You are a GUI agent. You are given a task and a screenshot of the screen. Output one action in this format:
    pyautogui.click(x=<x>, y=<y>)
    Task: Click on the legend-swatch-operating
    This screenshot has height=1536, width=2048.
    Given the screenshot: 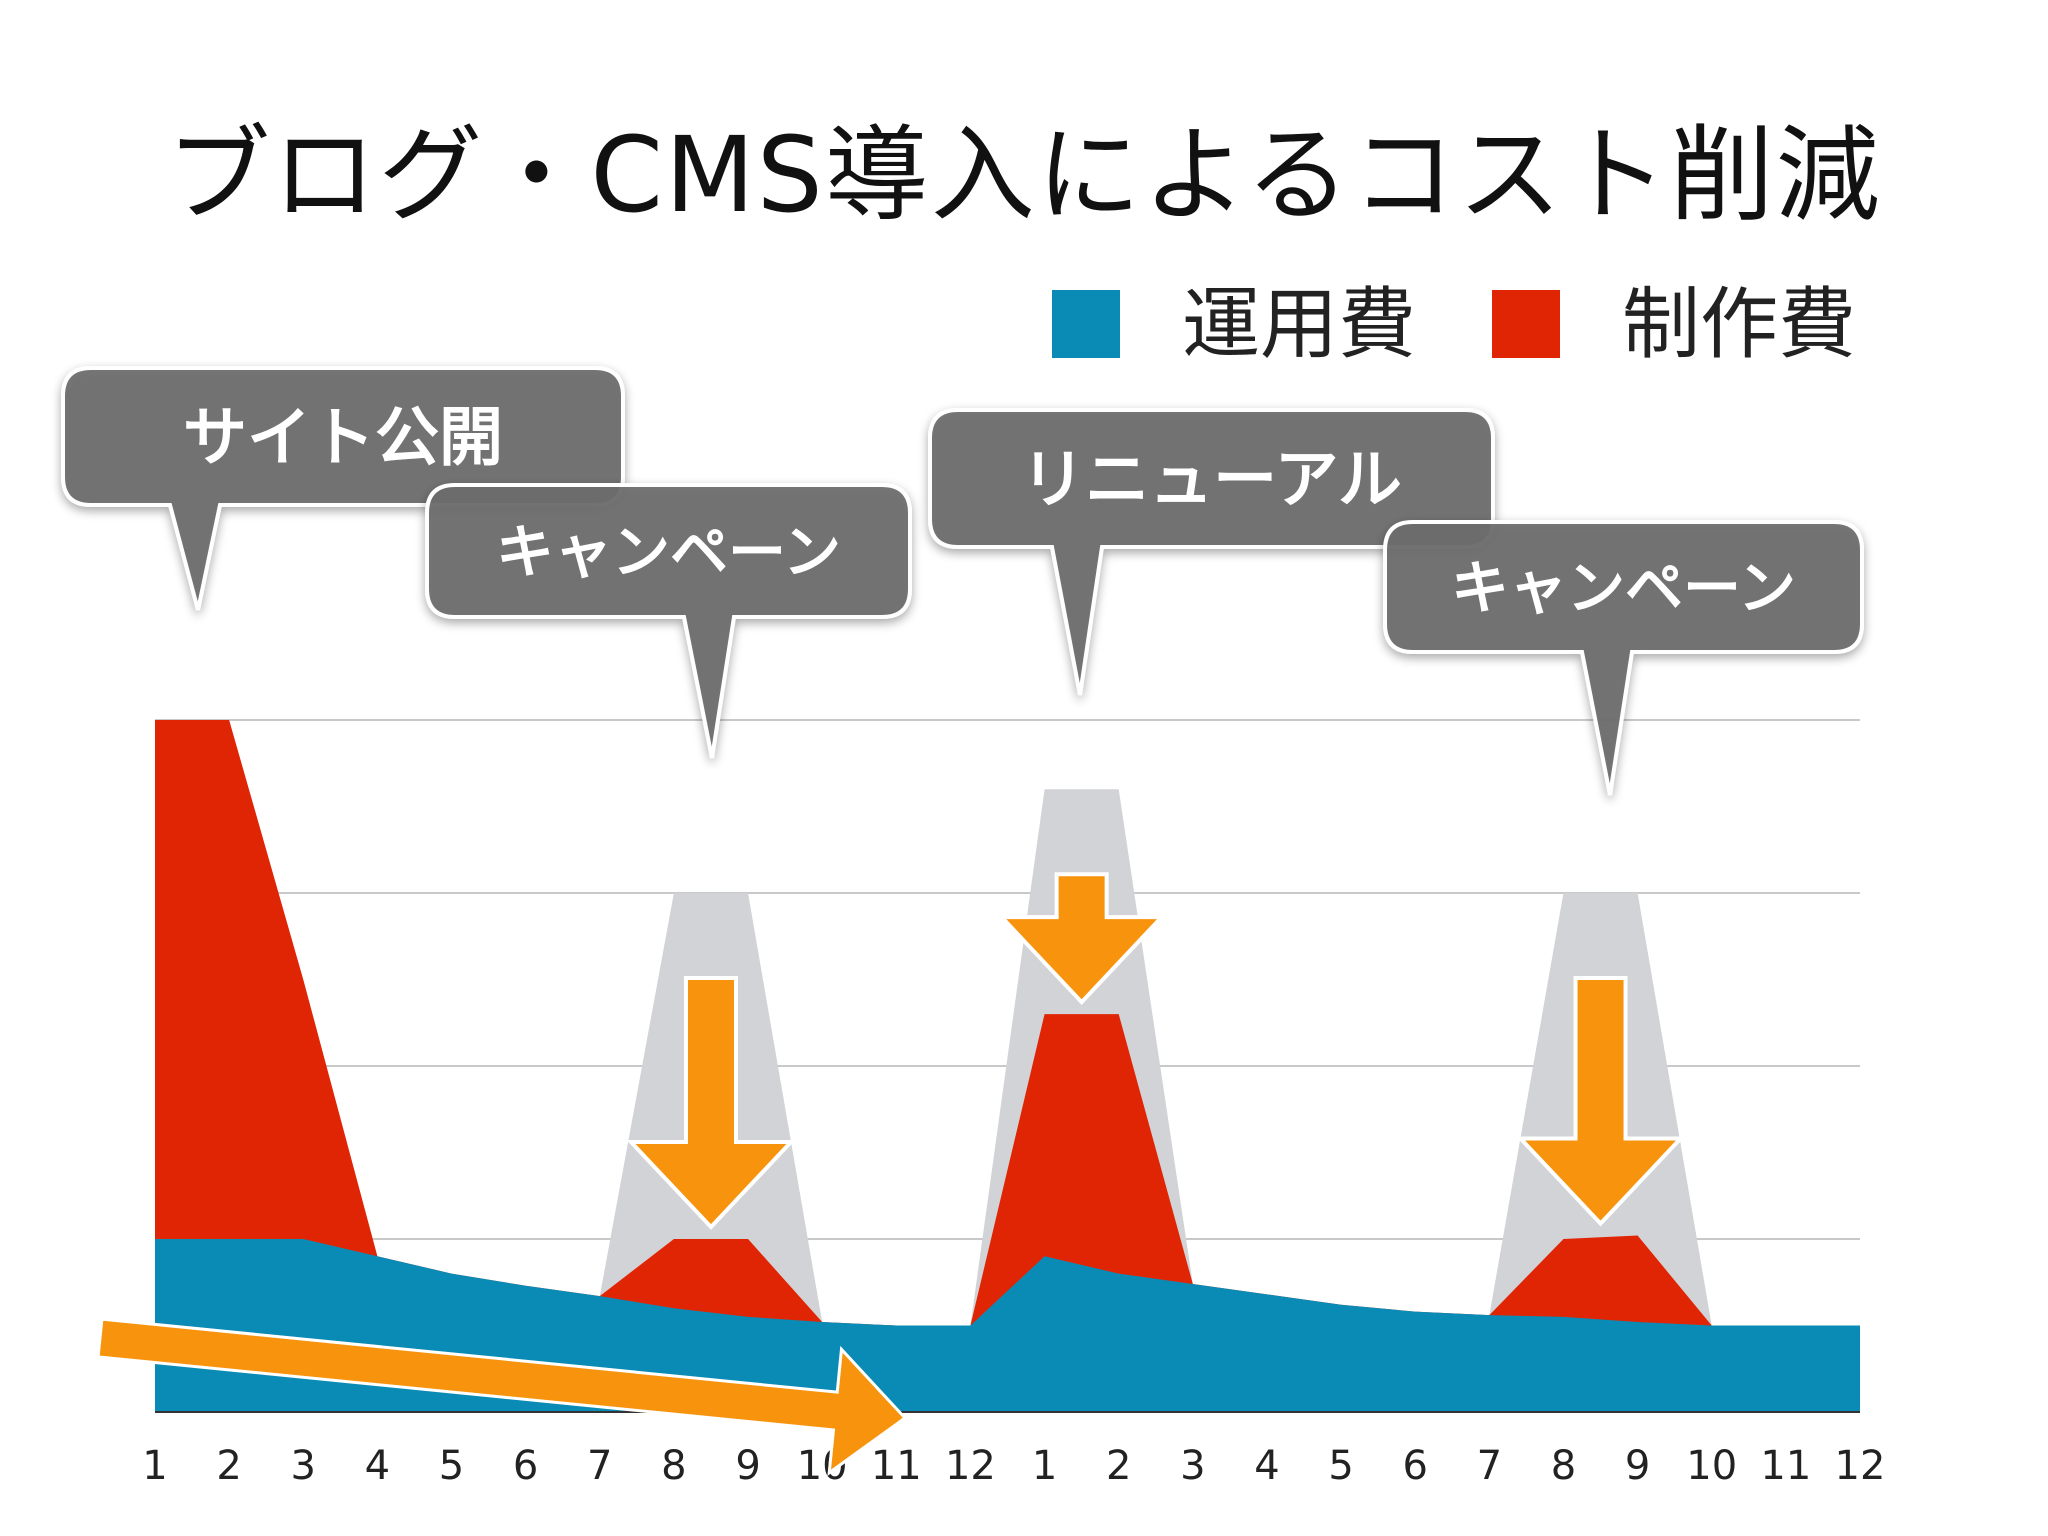 What is the action you would take?
    pyautogui.click(x=1086, y=324)
    